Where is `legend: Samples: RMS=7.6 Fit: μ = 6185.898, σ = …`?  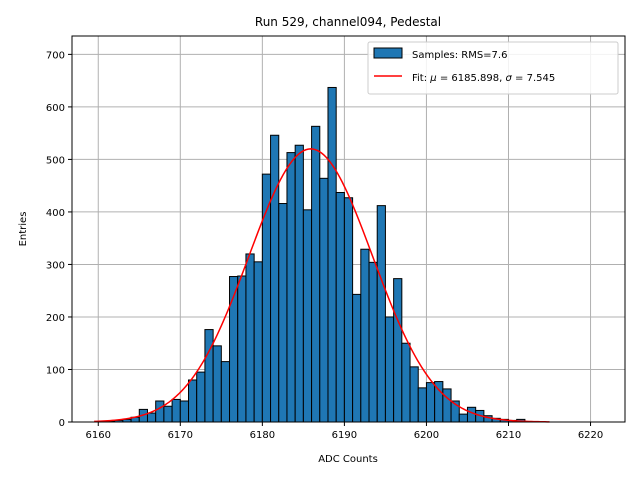 legend: Samples: RMS=7.6 Fit: μ = 6185.898, σ = … is located at coordinates (493, 68).